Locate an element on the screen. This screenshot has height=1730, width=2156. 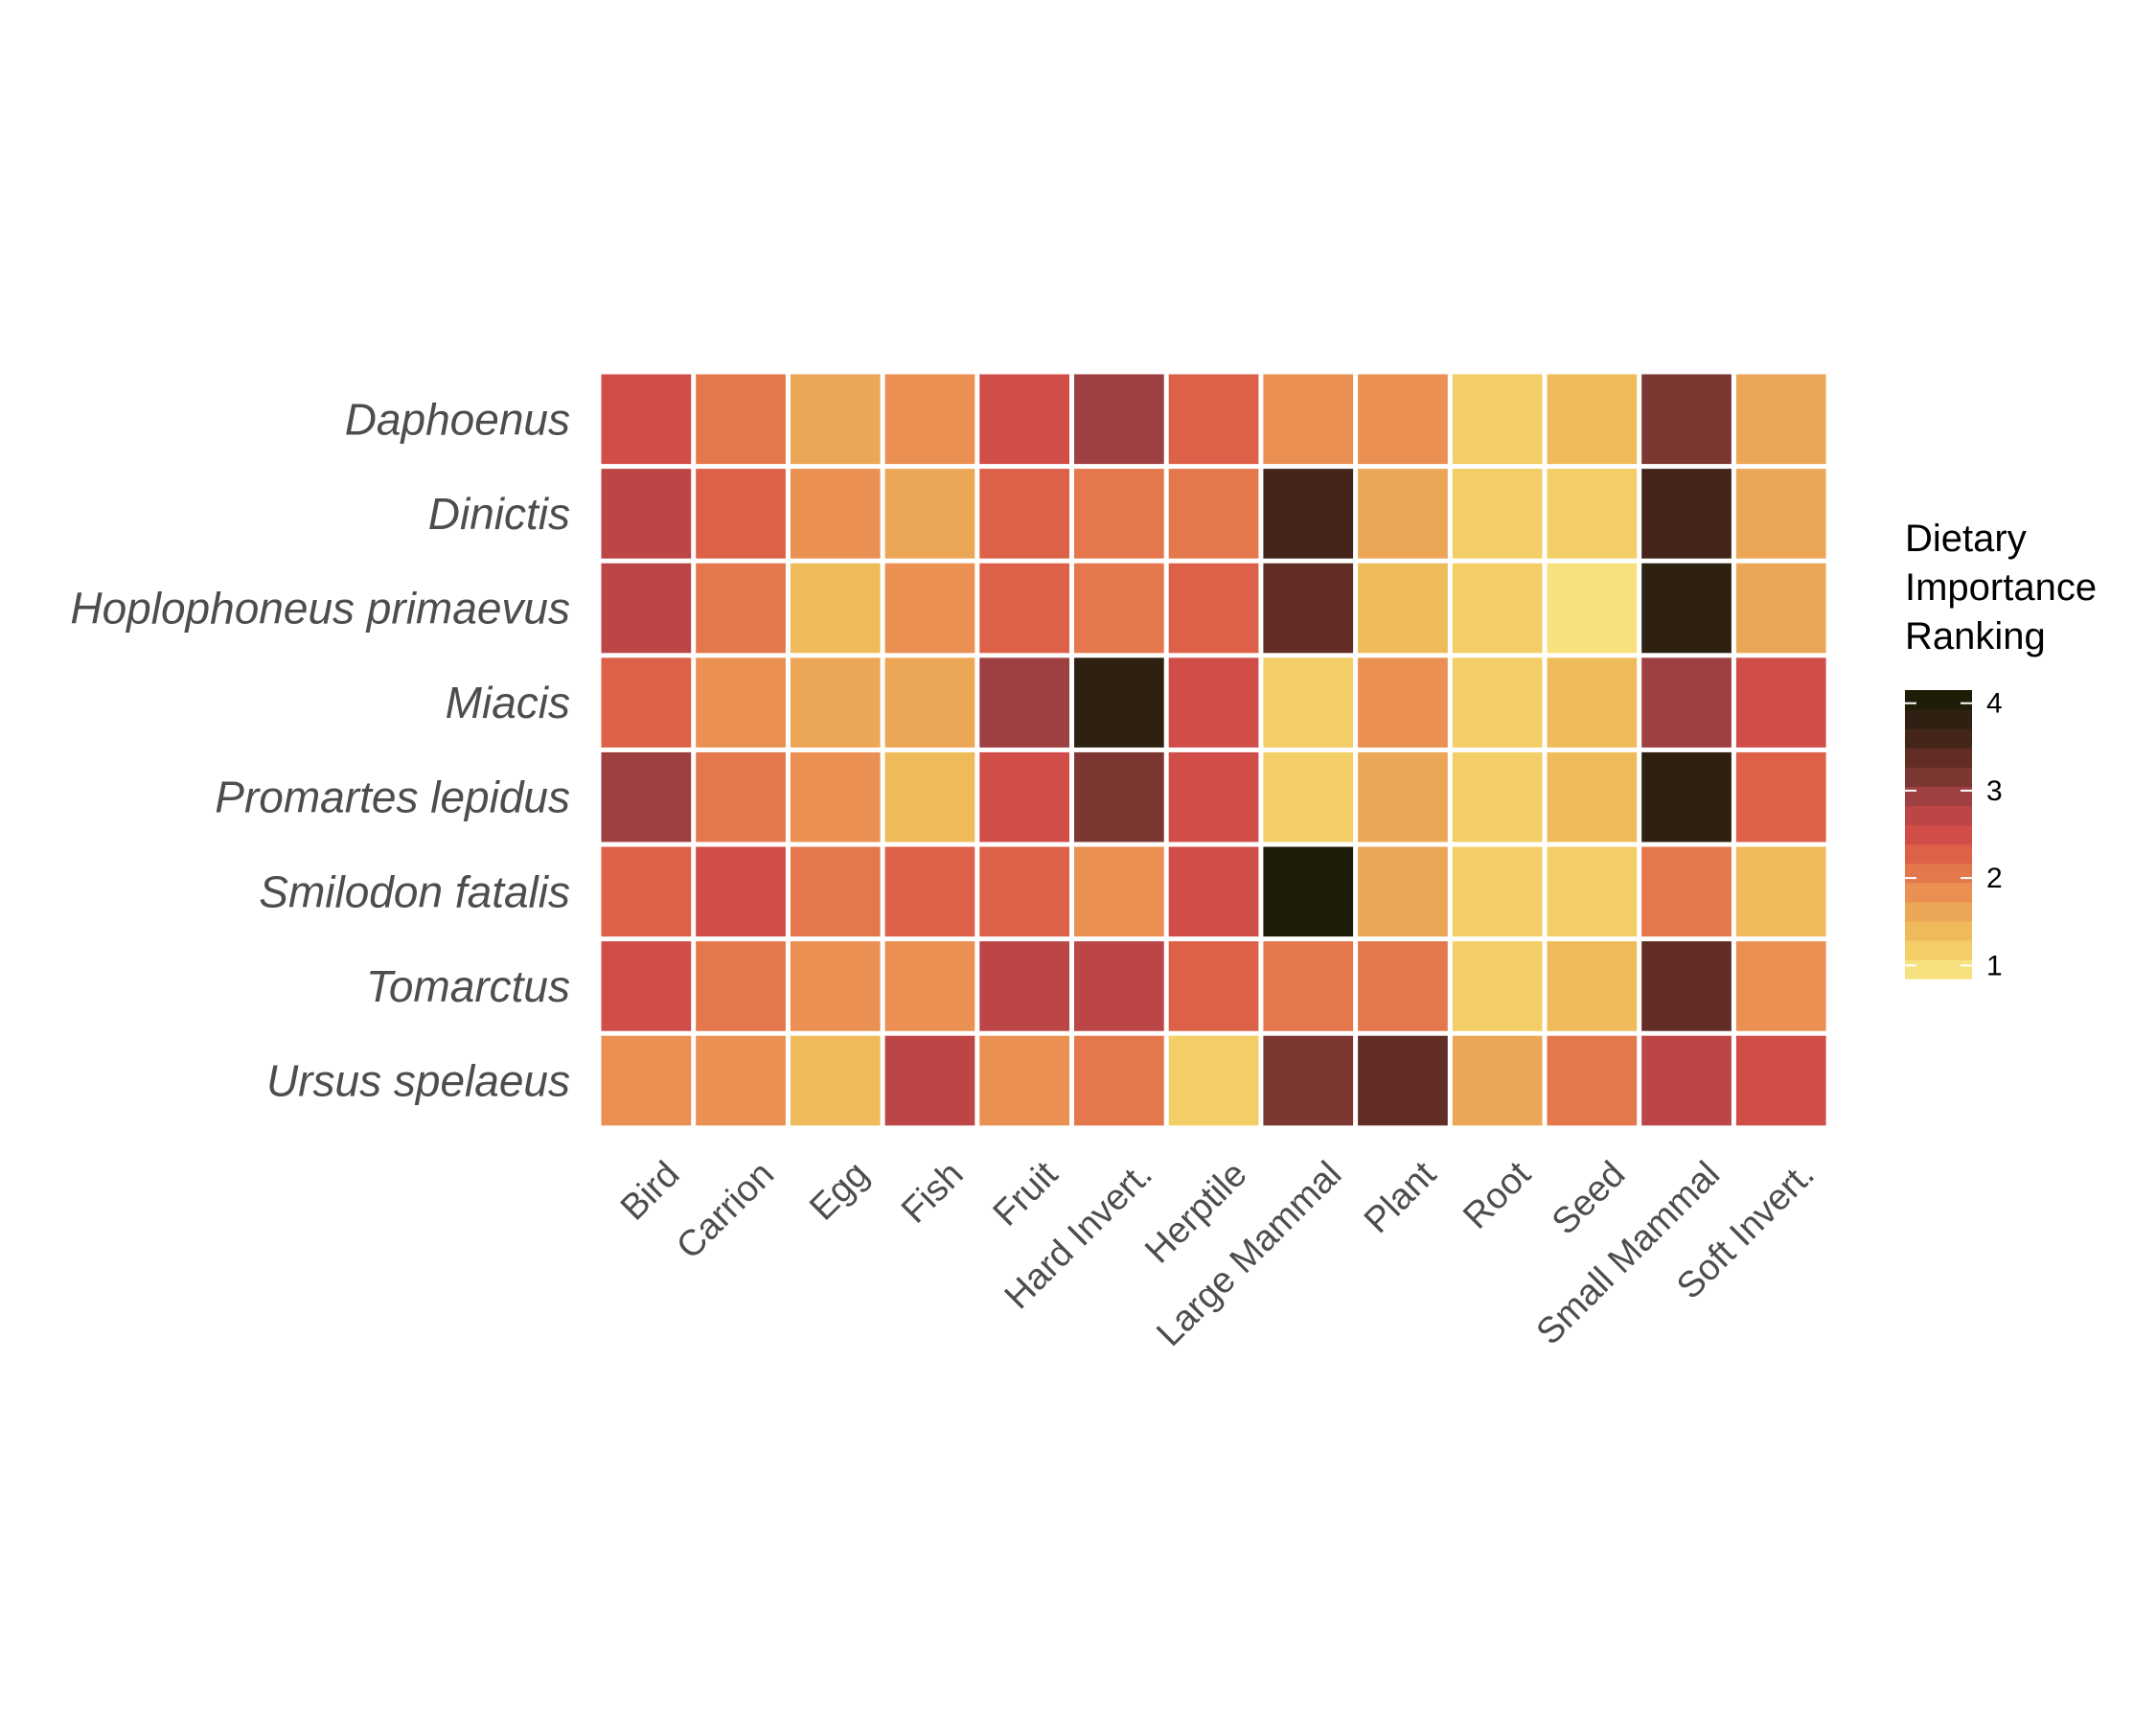
heatmap-cell-miacis-small-mammal is located at coordinates (1686, 702).